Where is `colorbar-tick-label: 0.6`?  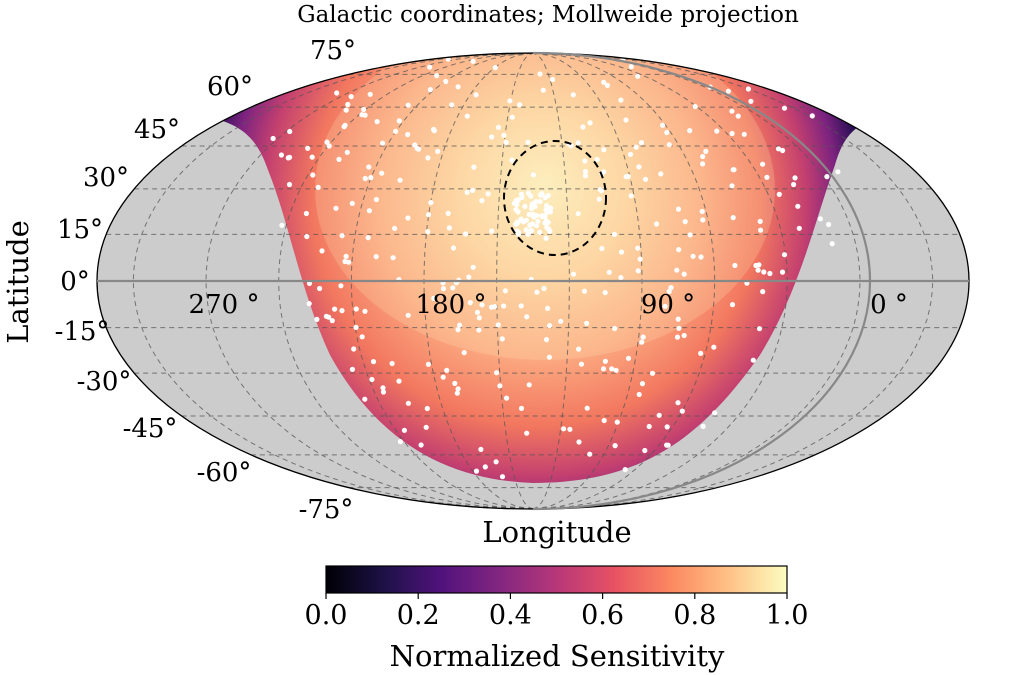 colorbar-tick-label: 0.6 is located at coordinates (602, 615).